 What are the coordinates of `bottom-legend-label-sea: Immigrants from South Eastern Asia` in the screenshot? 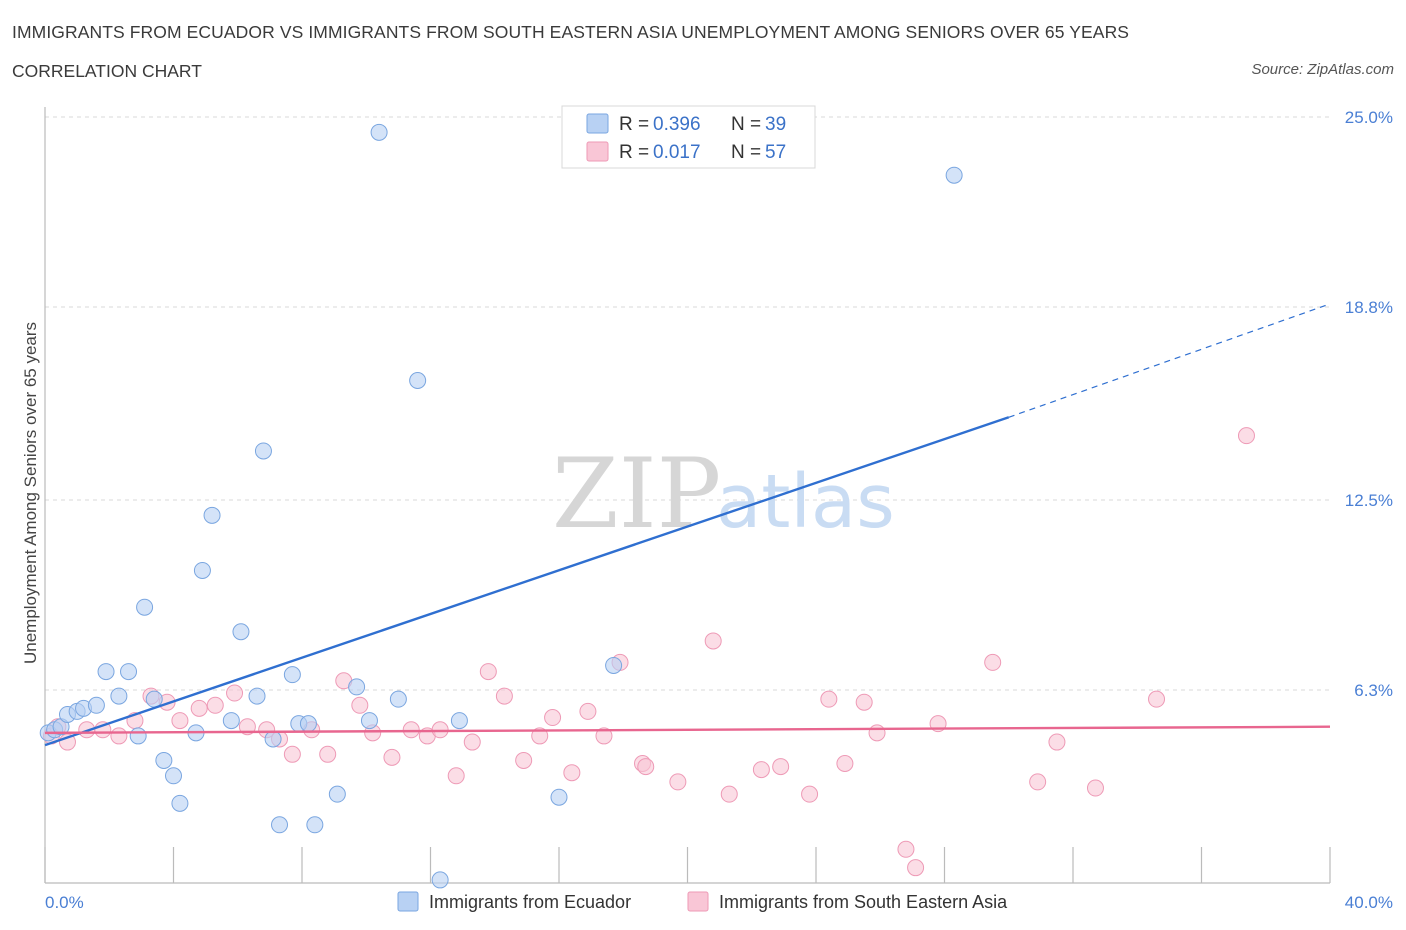 It's located at (863, 902).